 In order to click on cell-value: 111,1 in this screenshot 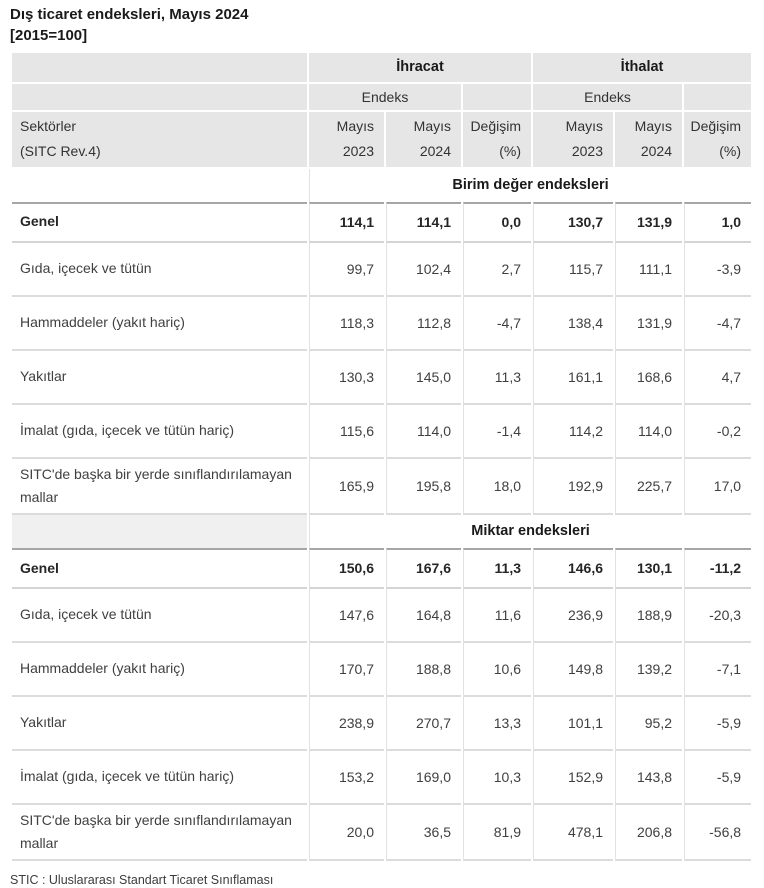, I will do `click(649, 269)`.